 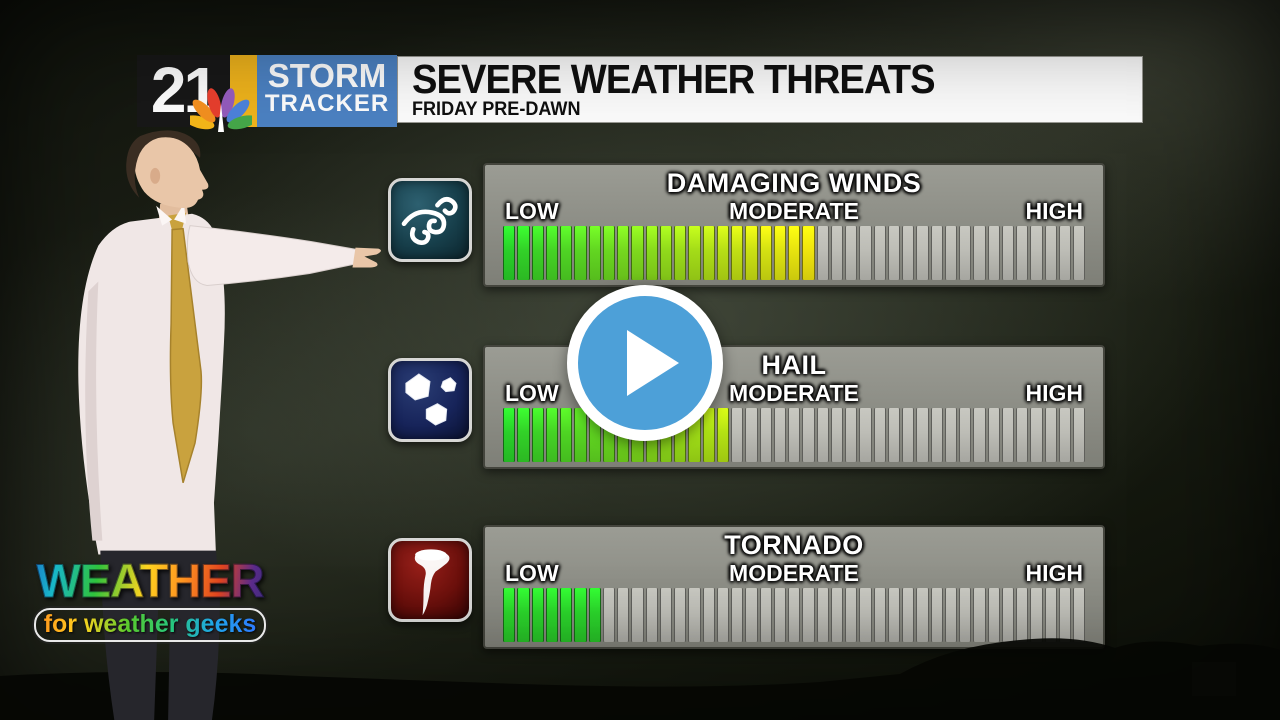 What do you see at coordinates (794, 545) in the screenshot?
I see `meter-title: TORNADO` at bounding box center [794, 545].